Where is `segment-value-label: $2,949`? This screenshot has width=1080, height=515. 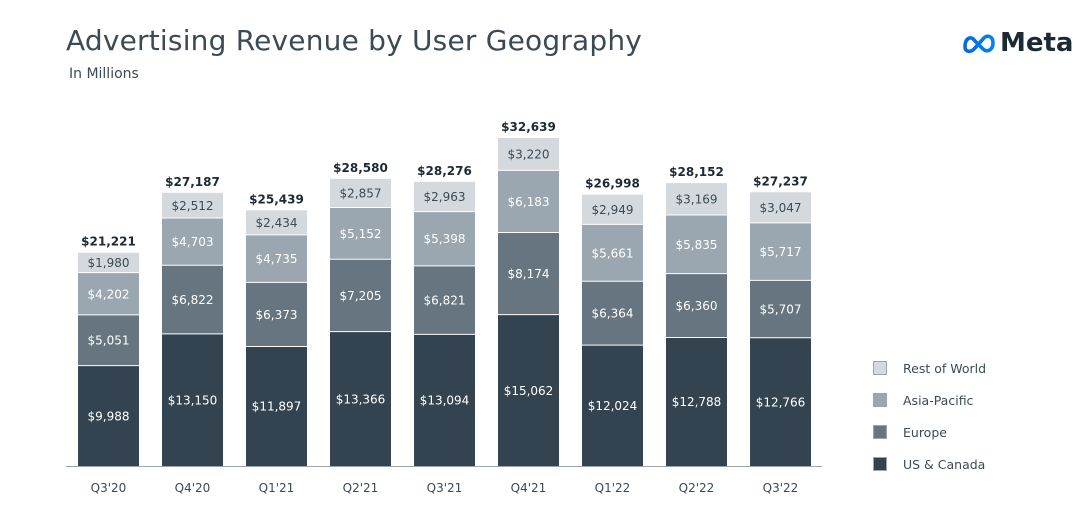 segment-value-label: $2,949 is located at coordinates (613, 210).